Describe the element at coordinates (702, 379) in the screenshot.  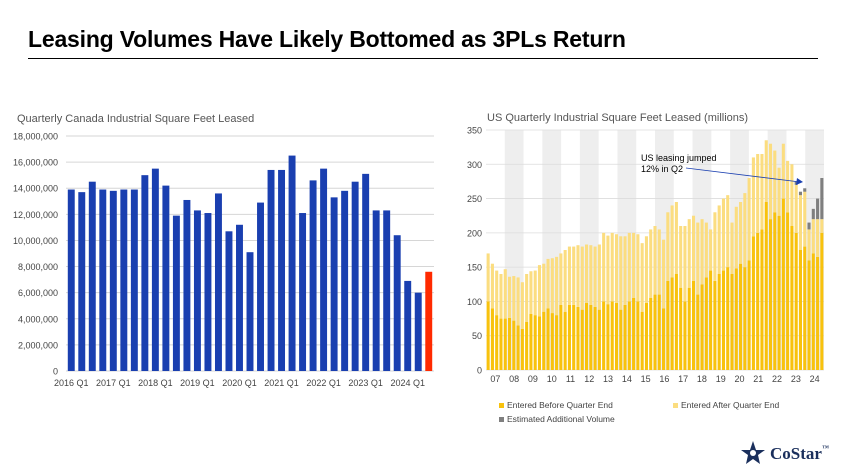
I see `us-x-tick-label: 18` at that location.